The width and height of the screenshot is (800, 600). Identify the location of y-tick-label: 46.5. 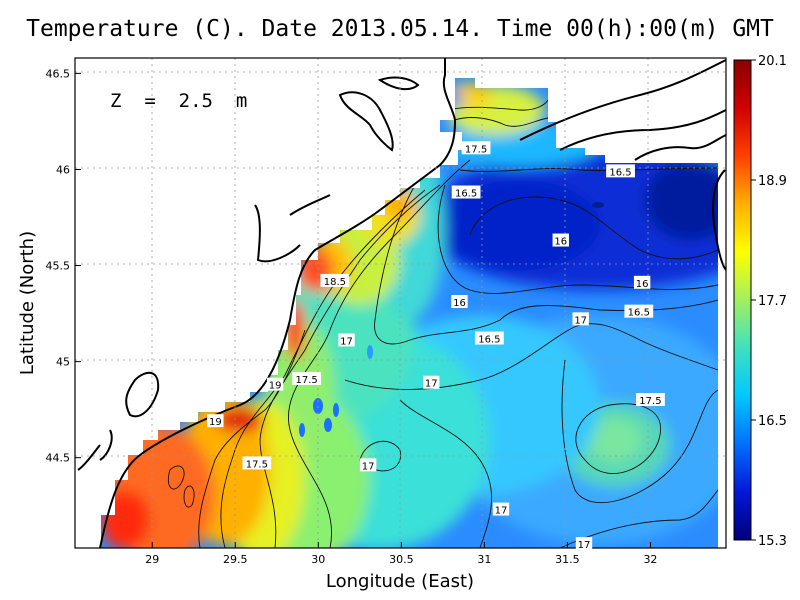
(58, 73).